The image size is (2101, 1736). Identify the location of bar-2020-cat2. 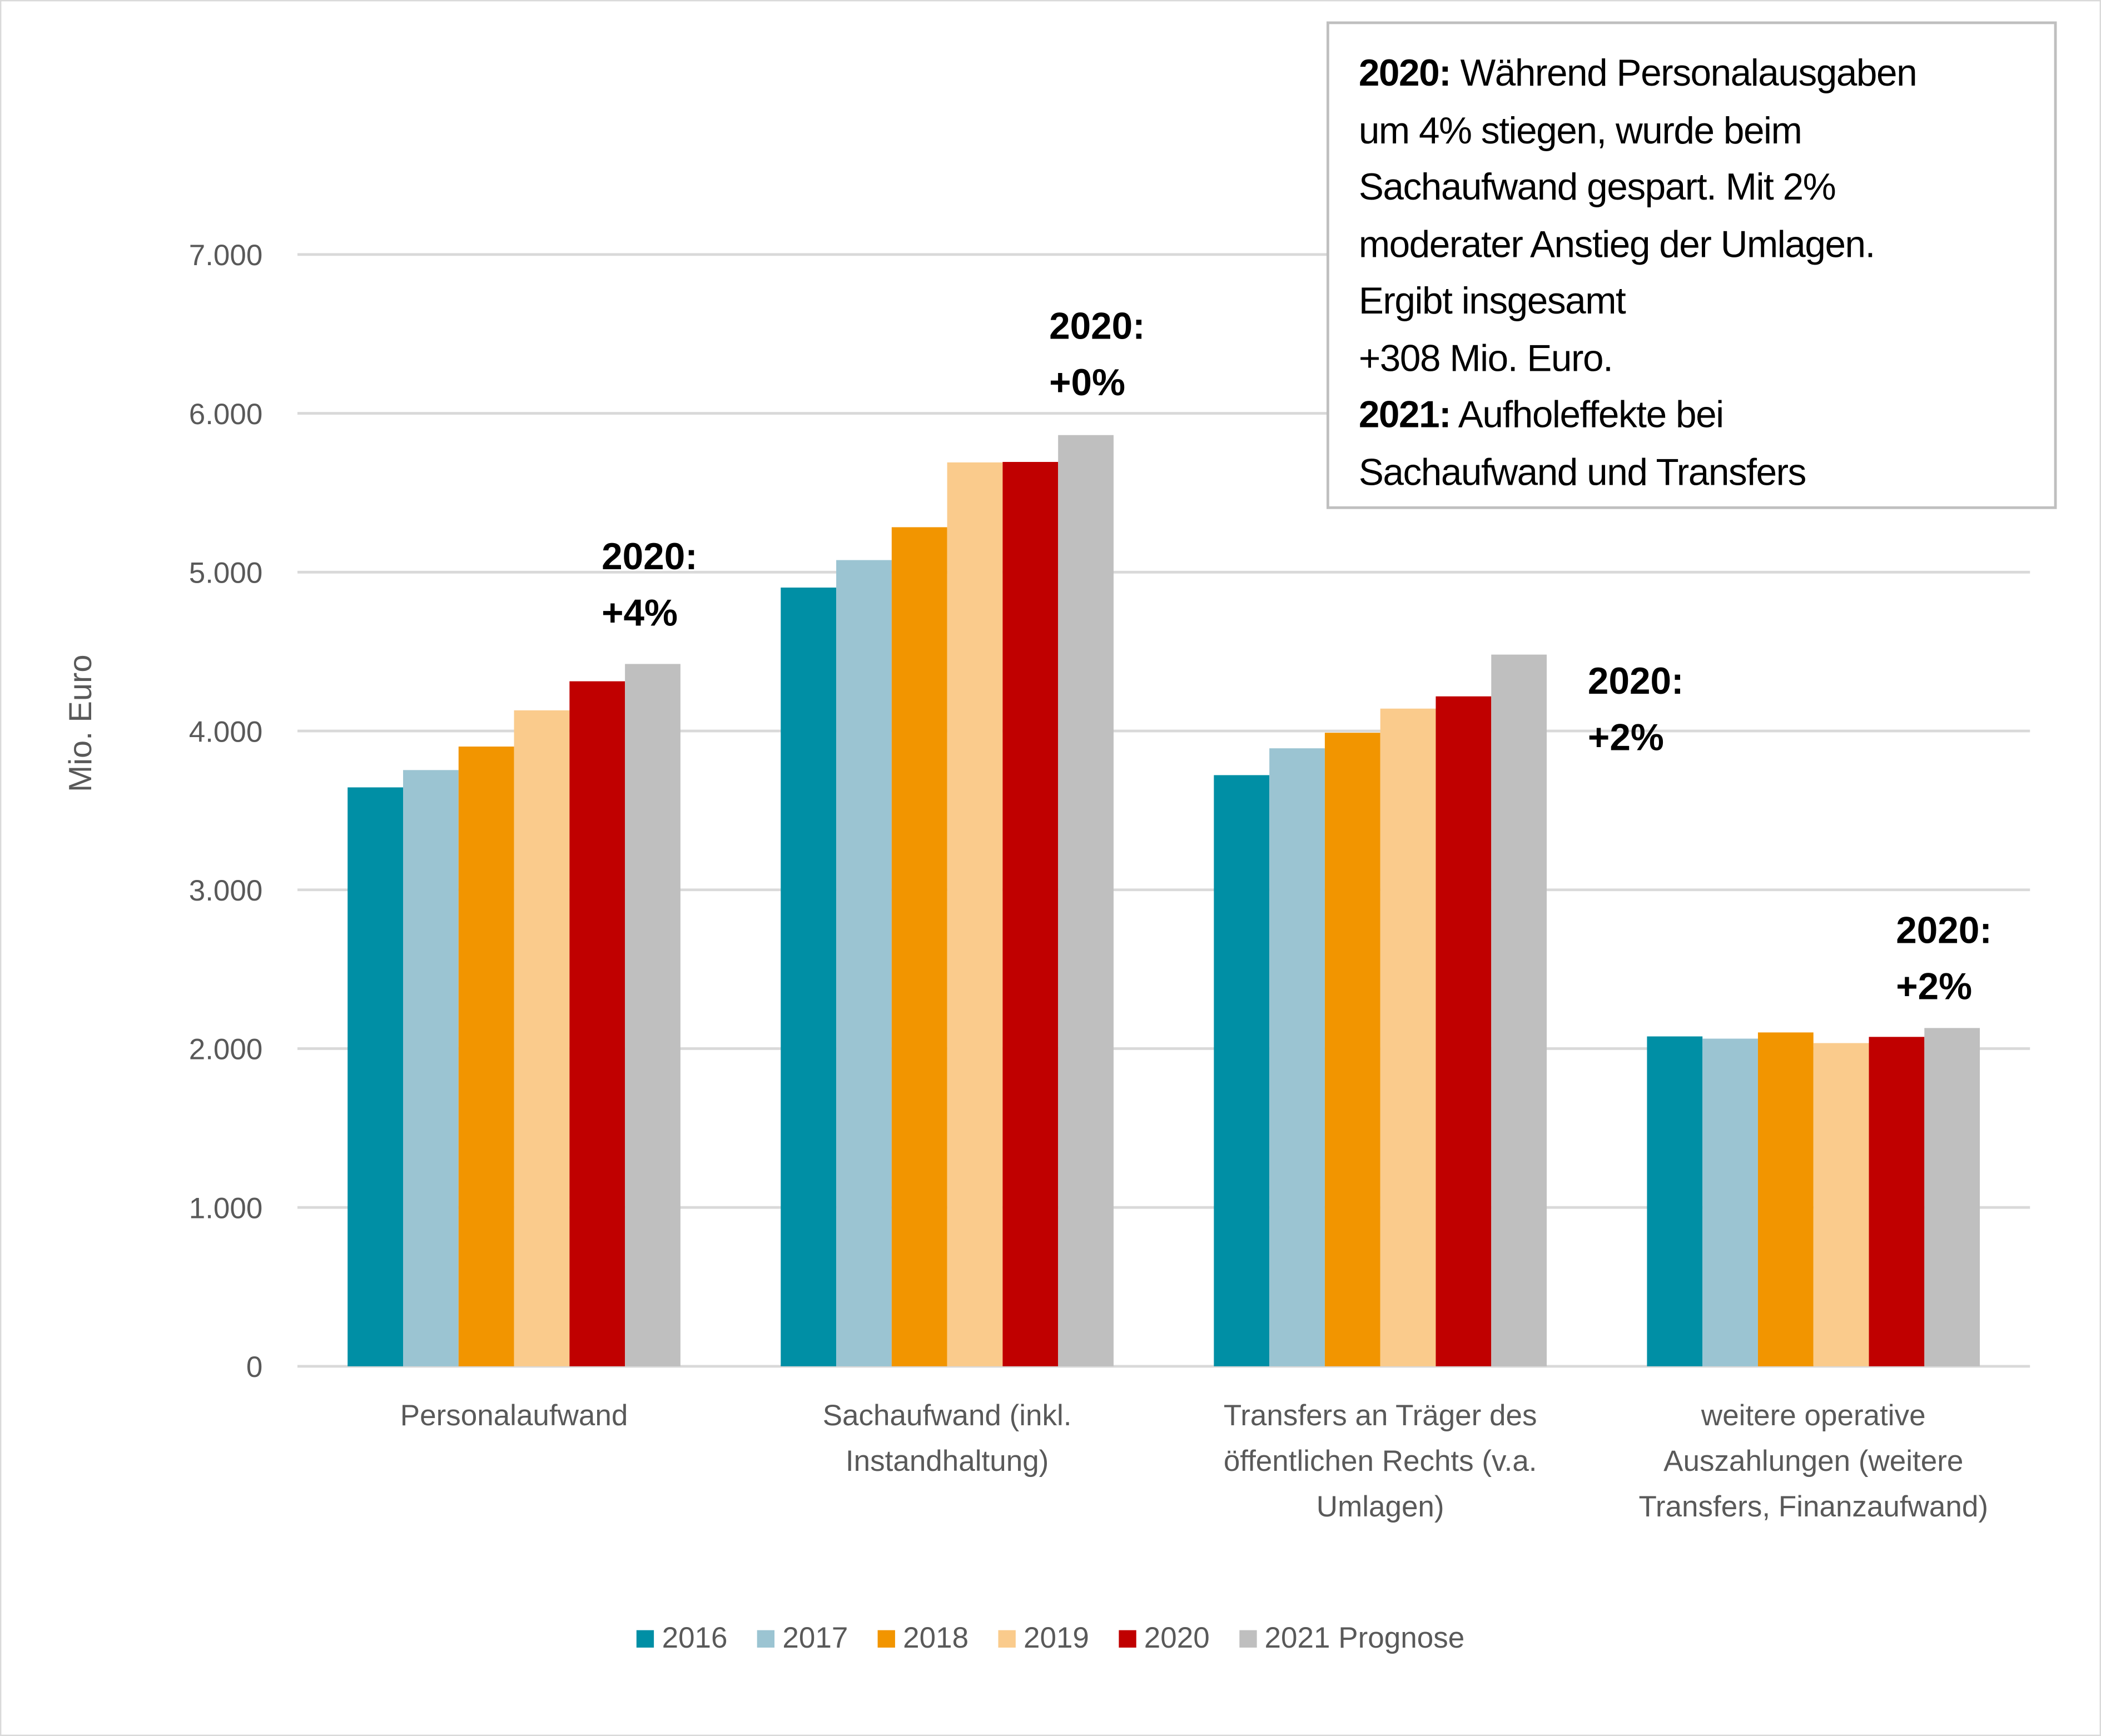
(1464, 1031).